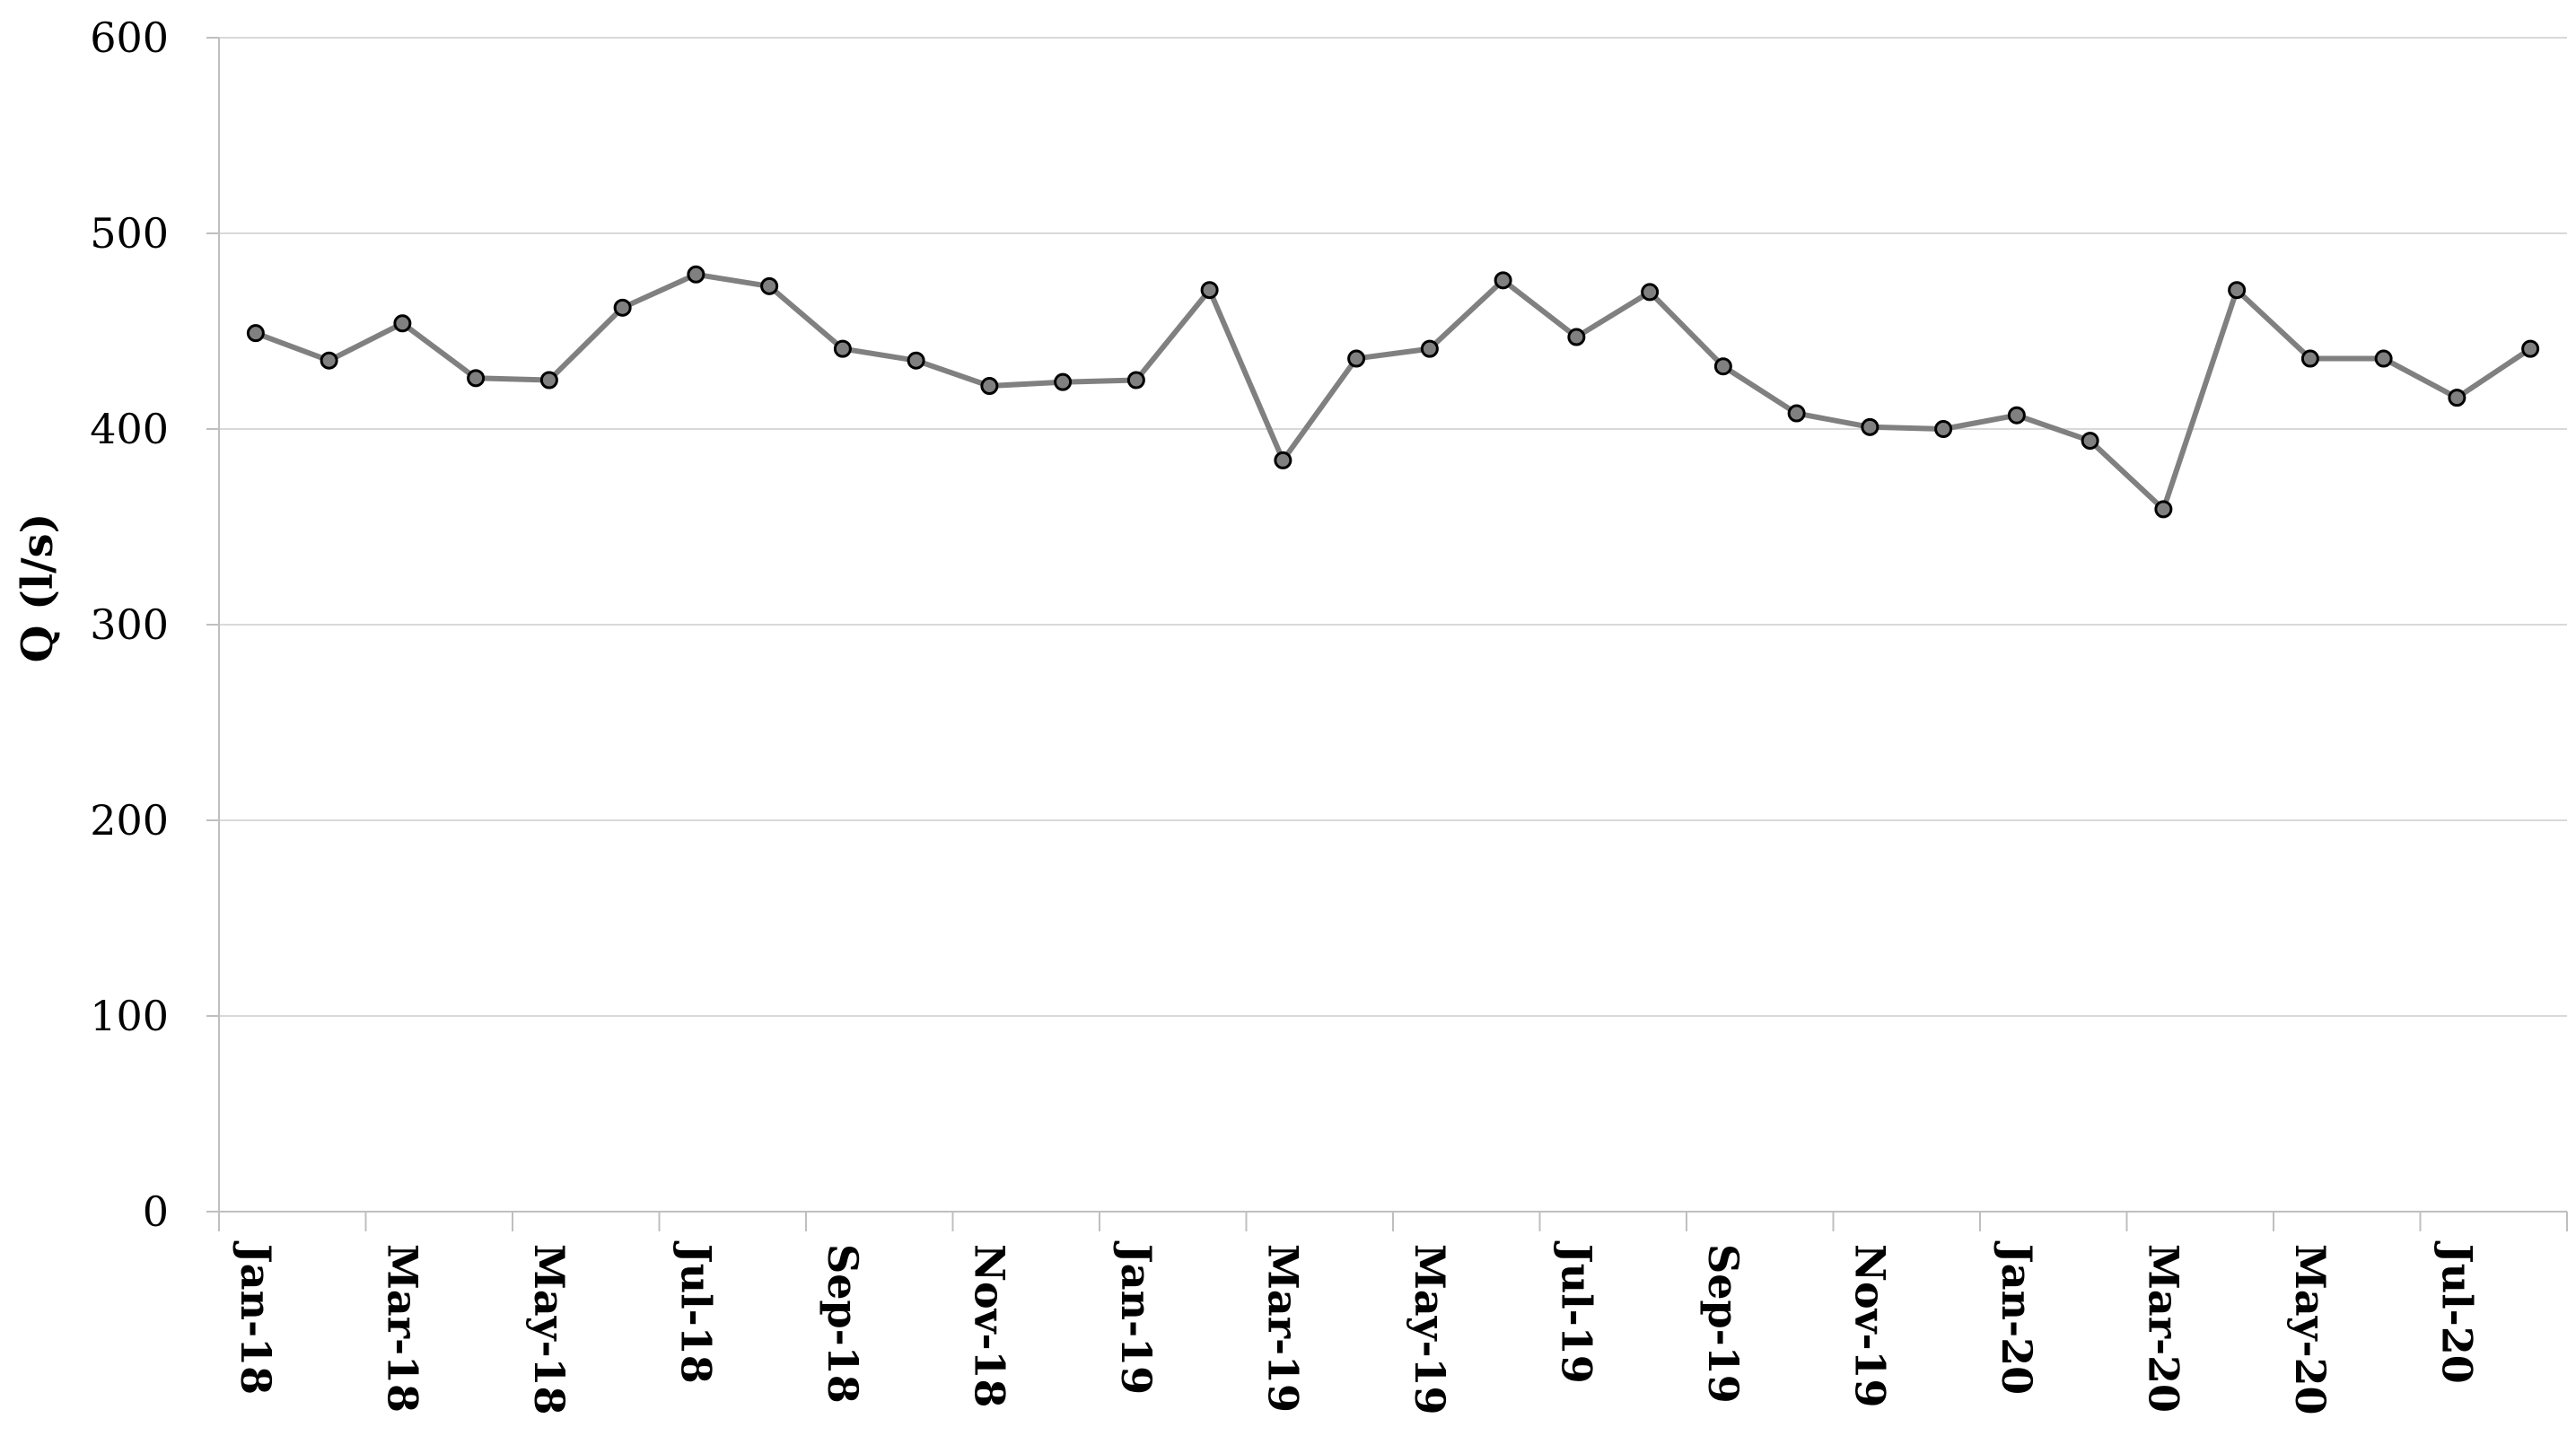 This screenshot has height=1436, width=2576. I want to click on x-tick-label: Nov-19, so click(1869, 1326).